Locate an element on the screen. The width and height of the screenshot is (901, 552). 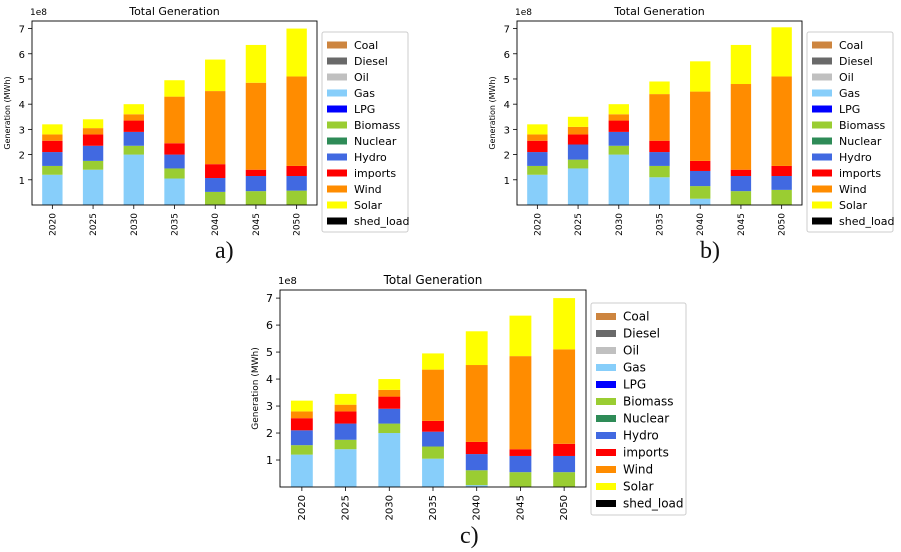
caption-c: c) is located at coordinates (469, 536).